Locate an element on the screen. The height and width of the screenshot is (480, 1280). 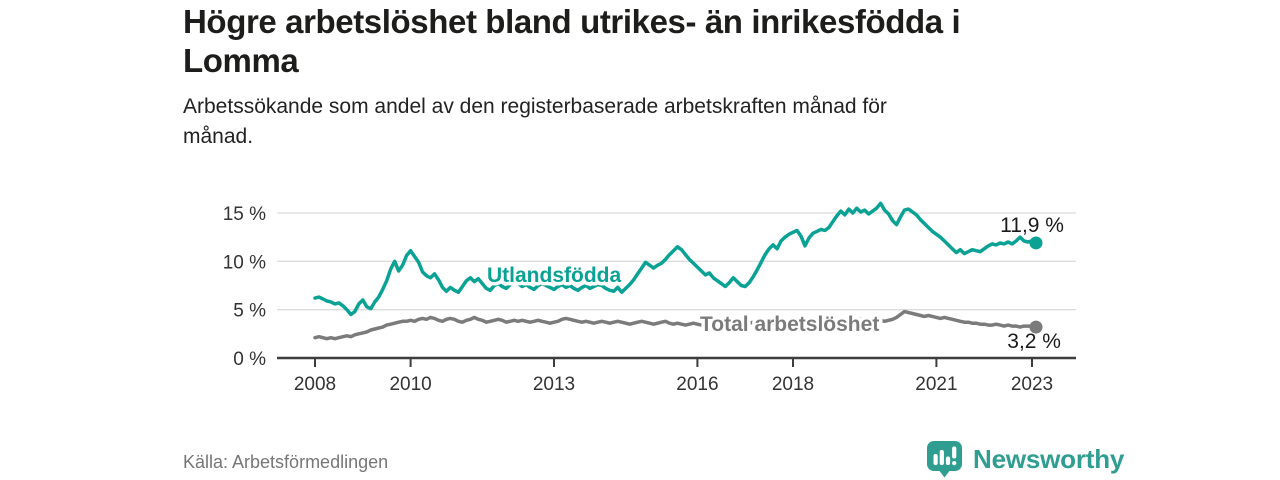
x-axis-tick-label: 2016 is located at coordinates (697, 384).